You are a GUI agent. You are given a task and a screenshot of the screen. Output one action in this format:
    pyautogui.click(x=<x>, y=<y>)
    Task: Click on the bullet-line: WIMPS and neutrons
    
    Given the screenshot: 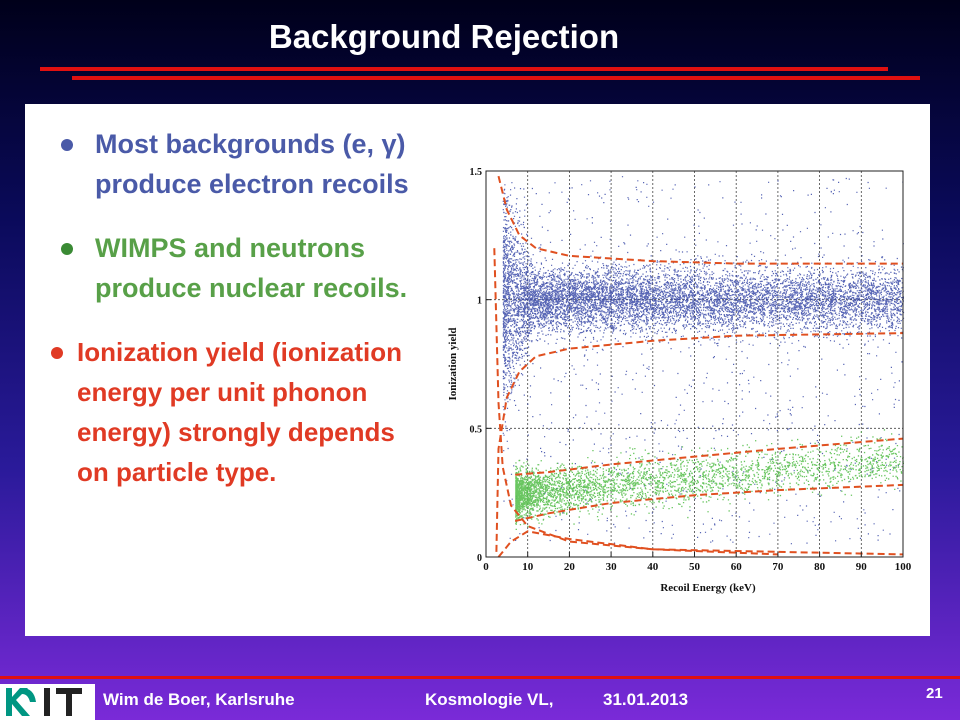 What is the action you would take?
    pyautogui.click(x=230, y=248)
    